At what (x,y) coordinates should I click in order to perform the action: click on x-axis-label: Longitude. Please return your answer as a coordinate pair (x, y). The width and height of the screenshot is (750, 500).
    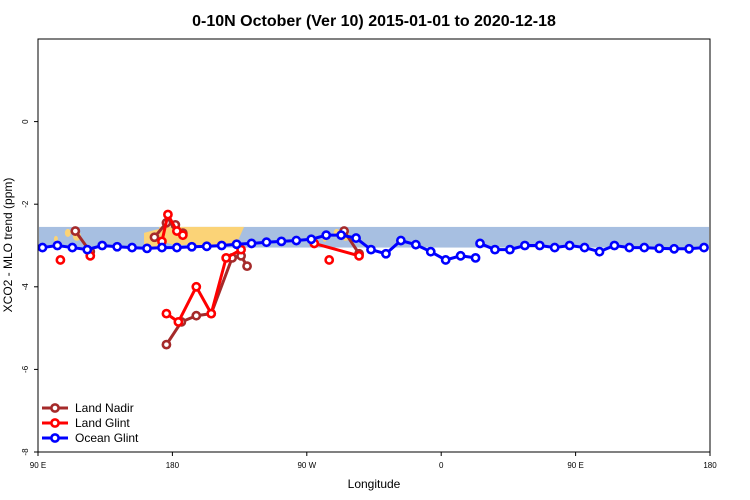
    Looking at the image, I should click on (374, 484).